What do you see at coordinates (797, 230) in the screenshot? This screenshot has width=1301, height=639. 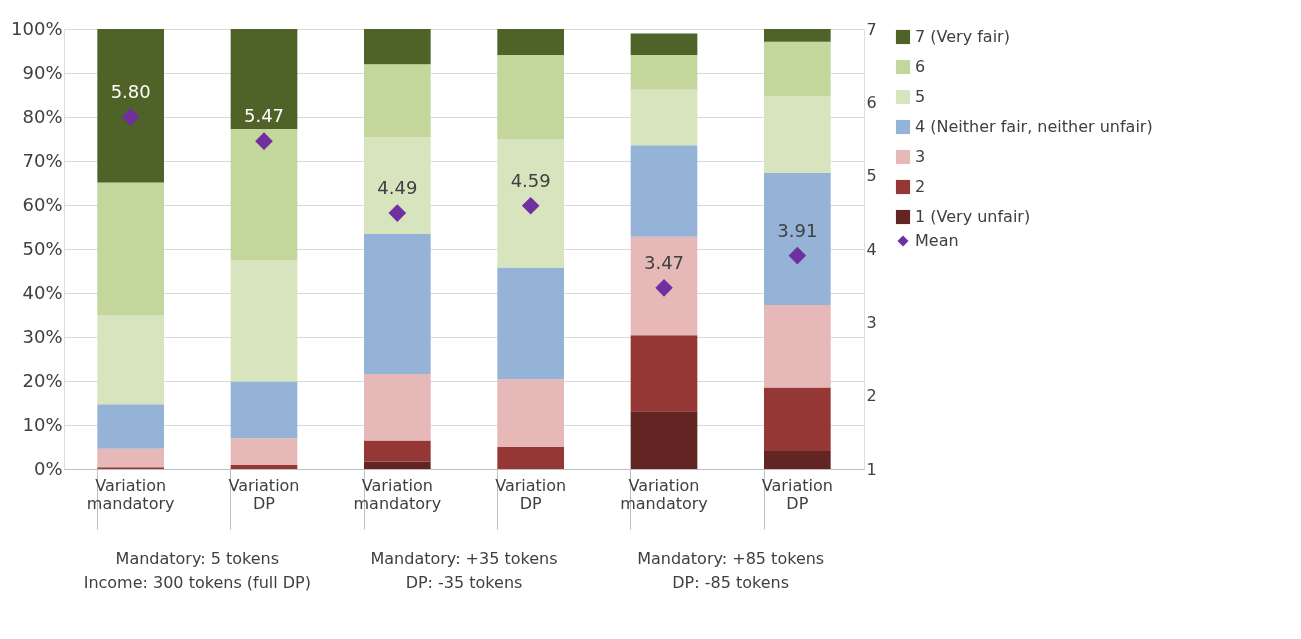 I see `data-label: 3.91` at bounding box center [797, 230].